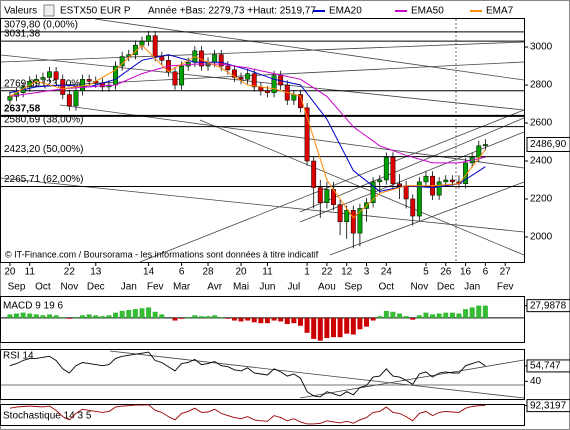  Describe the element at coordinates (44, 83) in the screenshot. I see `level-label: 2769,89 (23,60%)` at that location.